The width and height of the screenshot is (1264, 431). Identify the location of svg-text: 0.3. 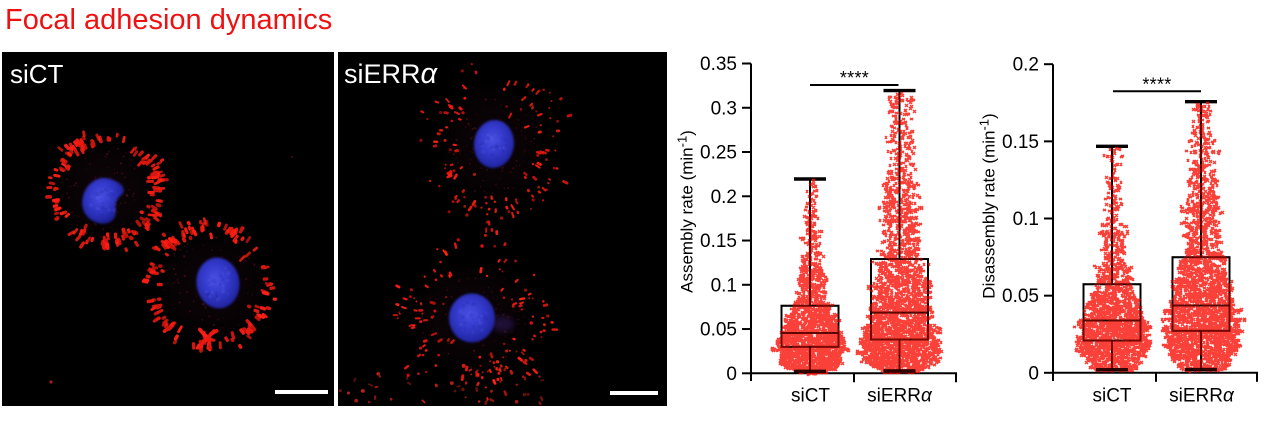
(724, 108).